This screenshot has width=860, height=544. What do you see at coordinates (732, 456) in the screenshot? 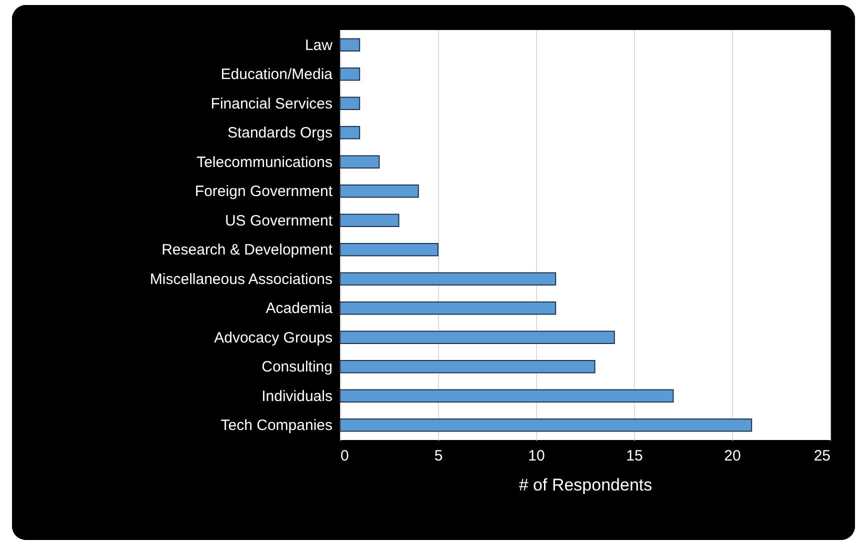
I see `x-tick-label: 20` at bounding box center [732, 456].